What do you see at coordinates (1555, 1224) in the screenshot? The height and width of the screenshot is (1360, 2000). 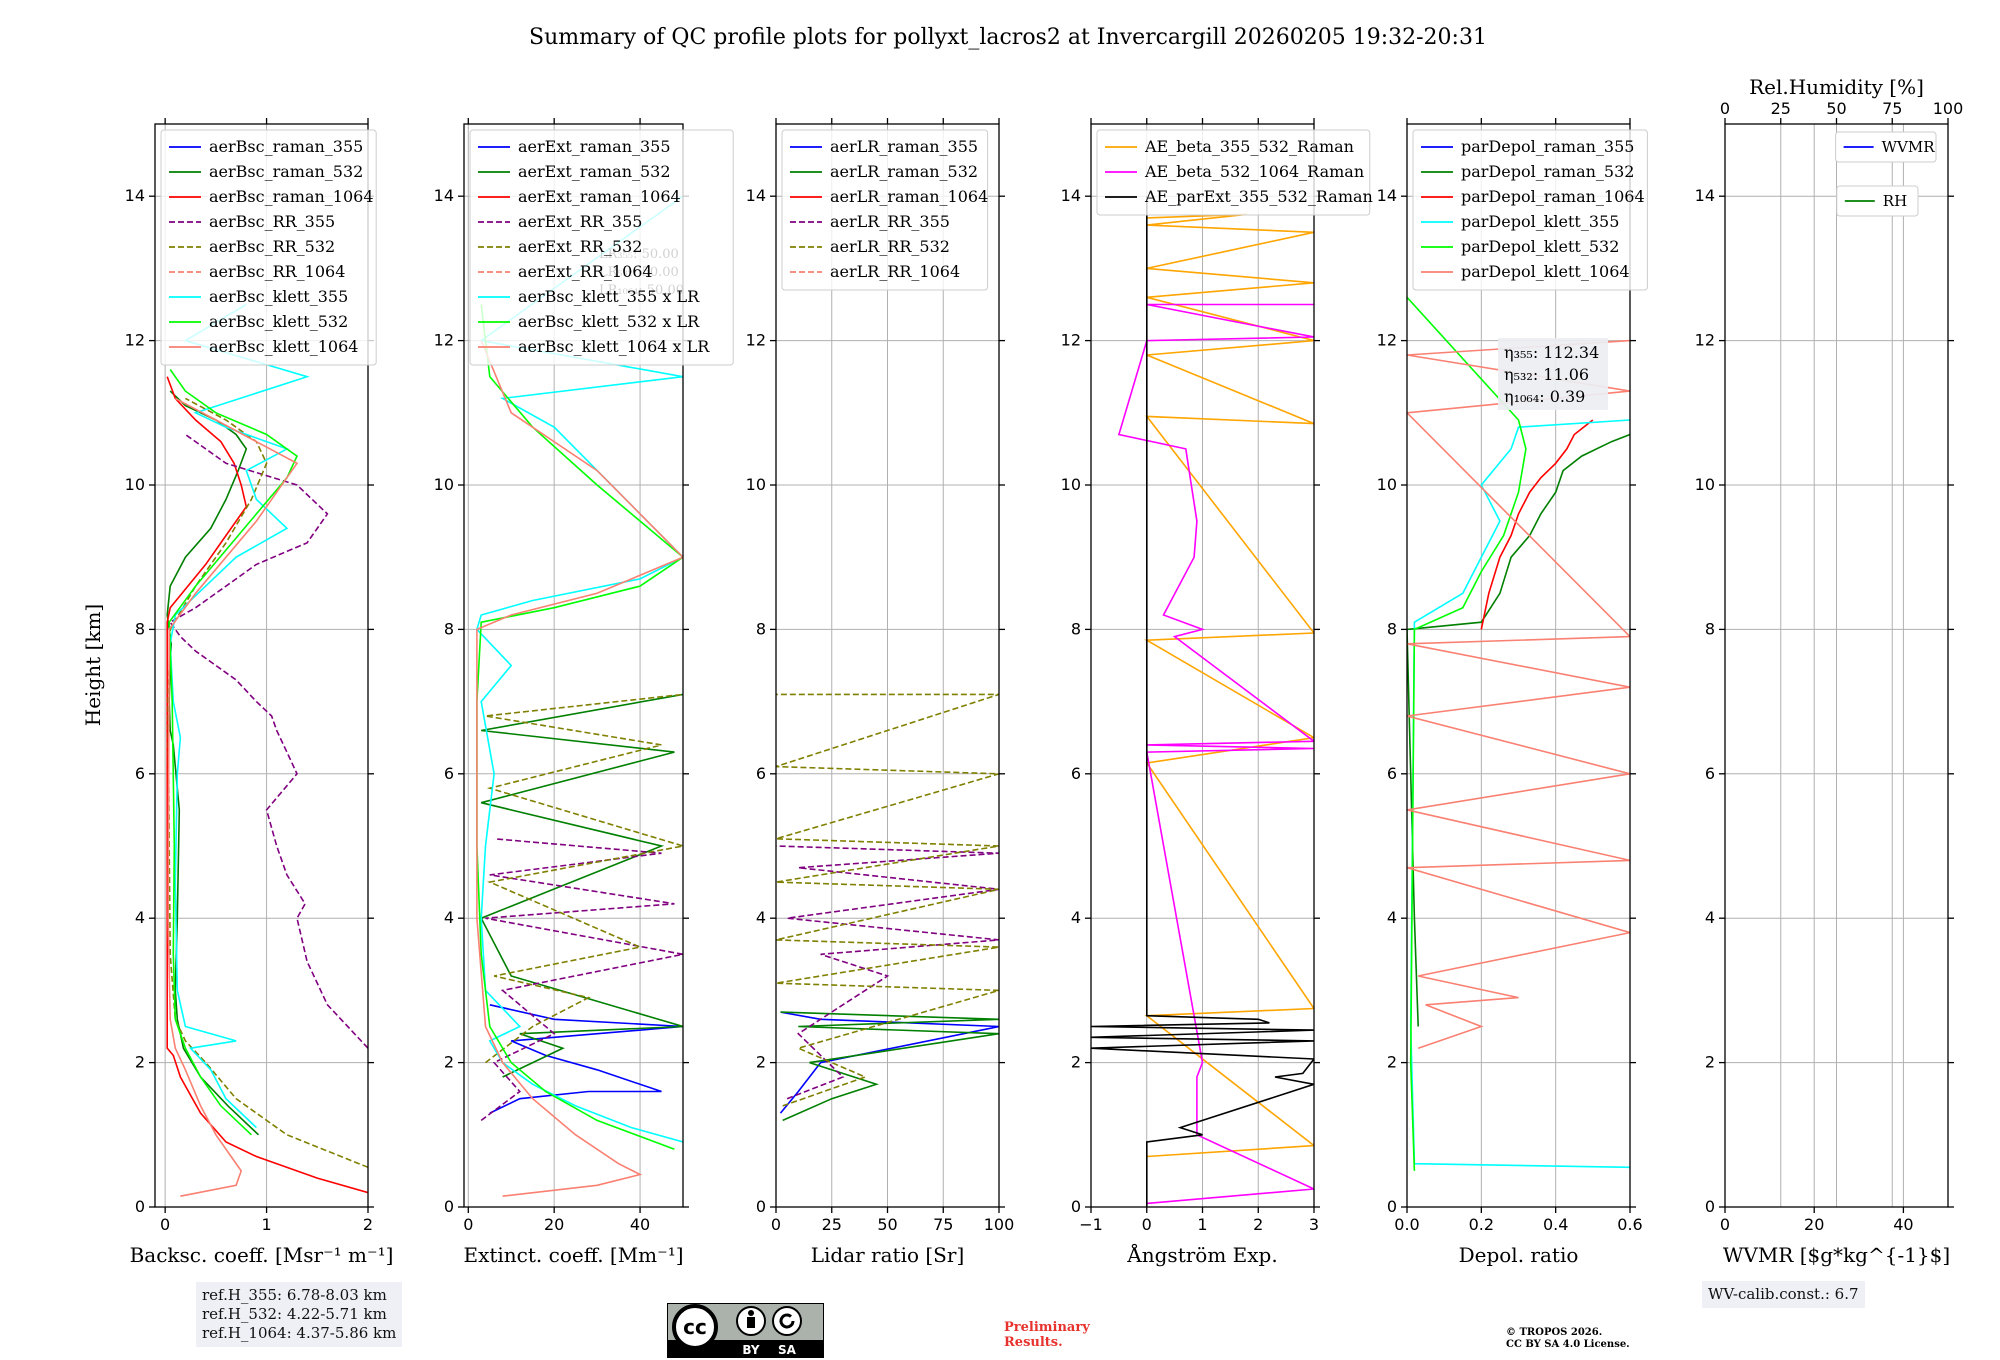 I see `x-tick-label: 0.4` at bounding box center [1555, 1224].